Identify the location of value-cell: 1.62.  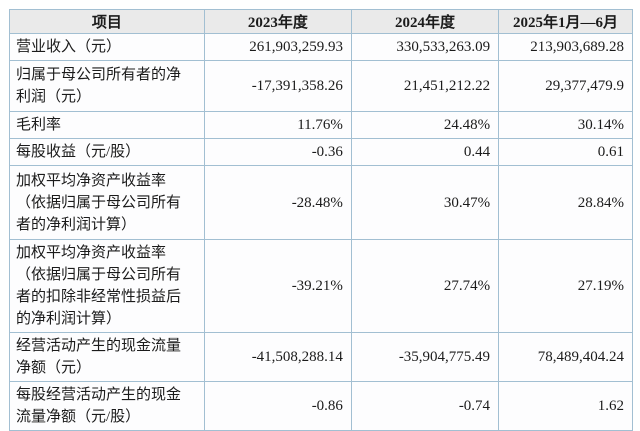
(565, 406).